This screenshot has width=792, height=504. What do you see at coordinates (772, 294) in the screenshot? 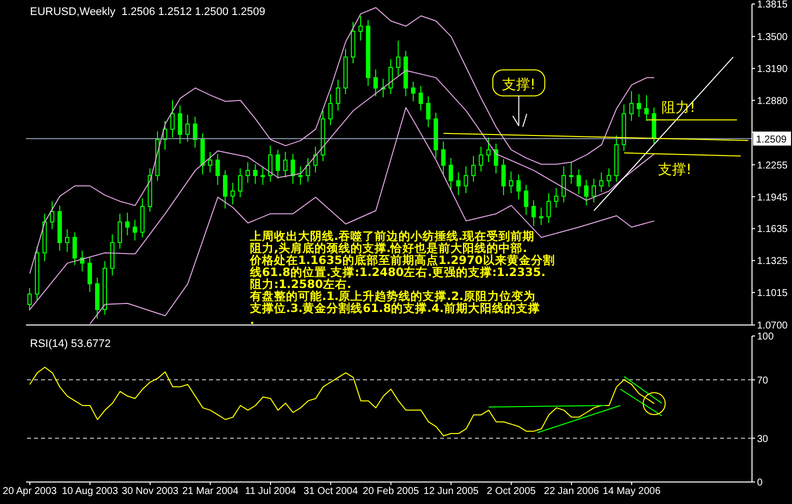
I see `y-tick-label: 1.1015` at bounding box center [772, 294].